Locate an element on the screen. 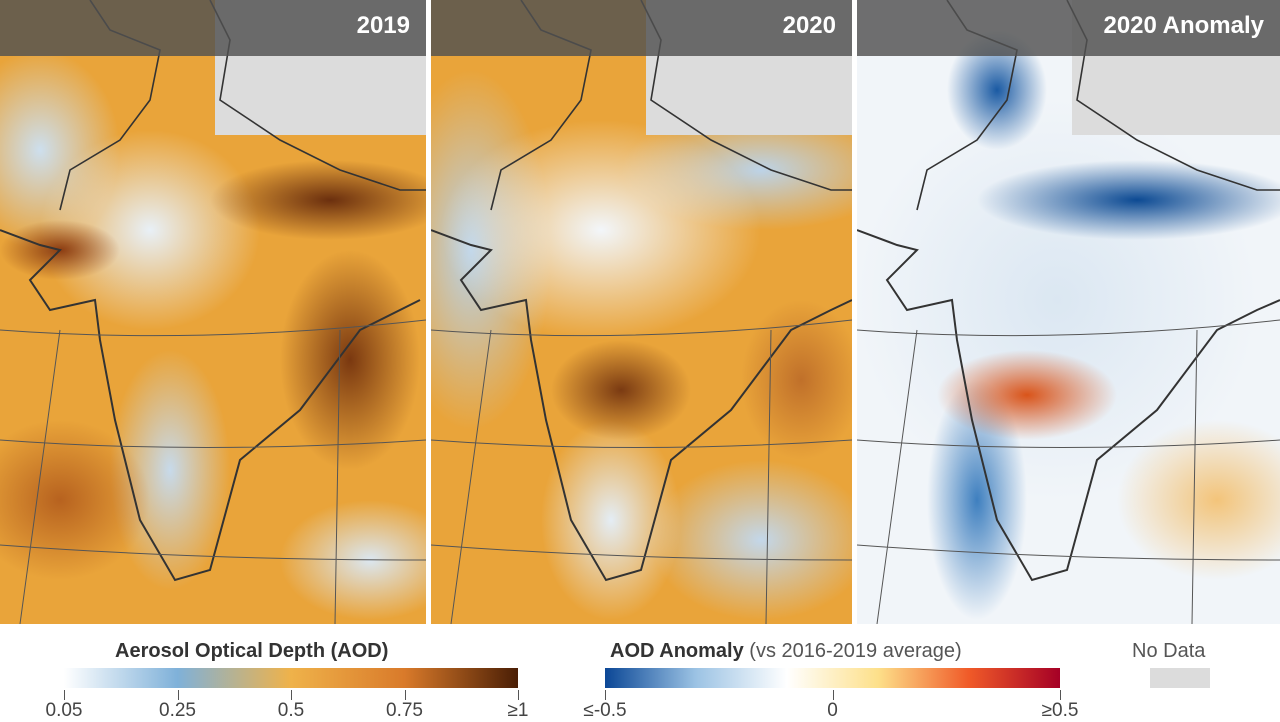 Image resolution: width=1280 pixels, height=722 pixels. aod-color-bar is located at coordinates (291, 678).